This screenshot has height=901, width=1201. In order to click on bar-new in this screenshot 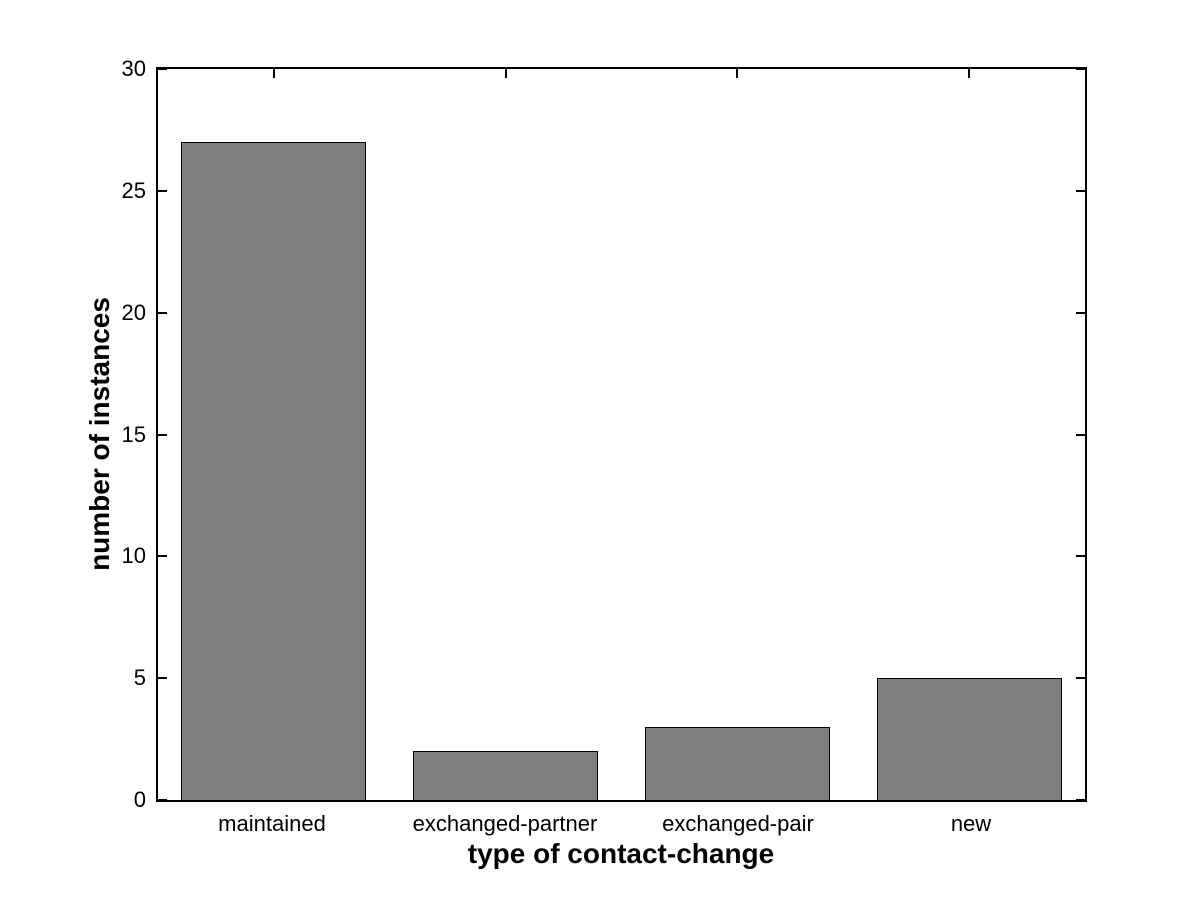, I will do `click(969, 739)`.